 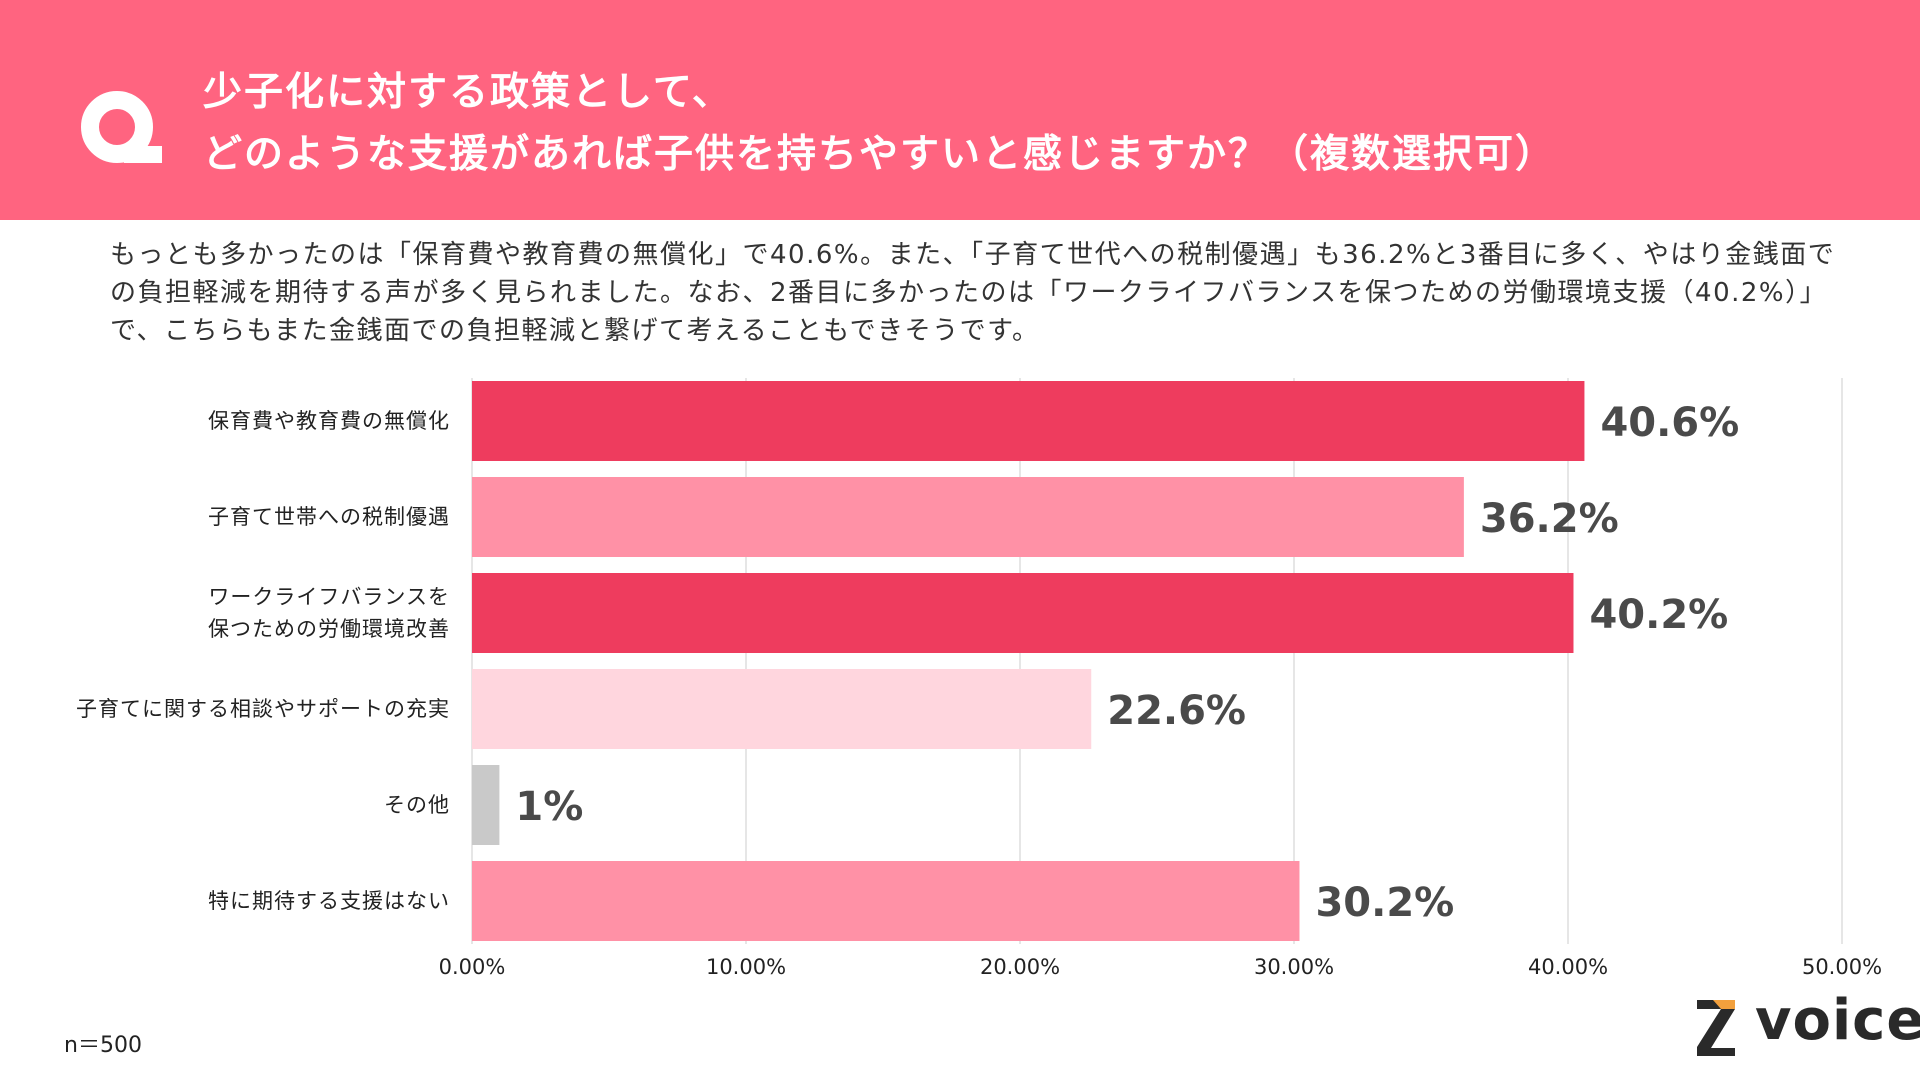 I want to click on x-tick-label: 30.00%, so click(x=1294, y=967).